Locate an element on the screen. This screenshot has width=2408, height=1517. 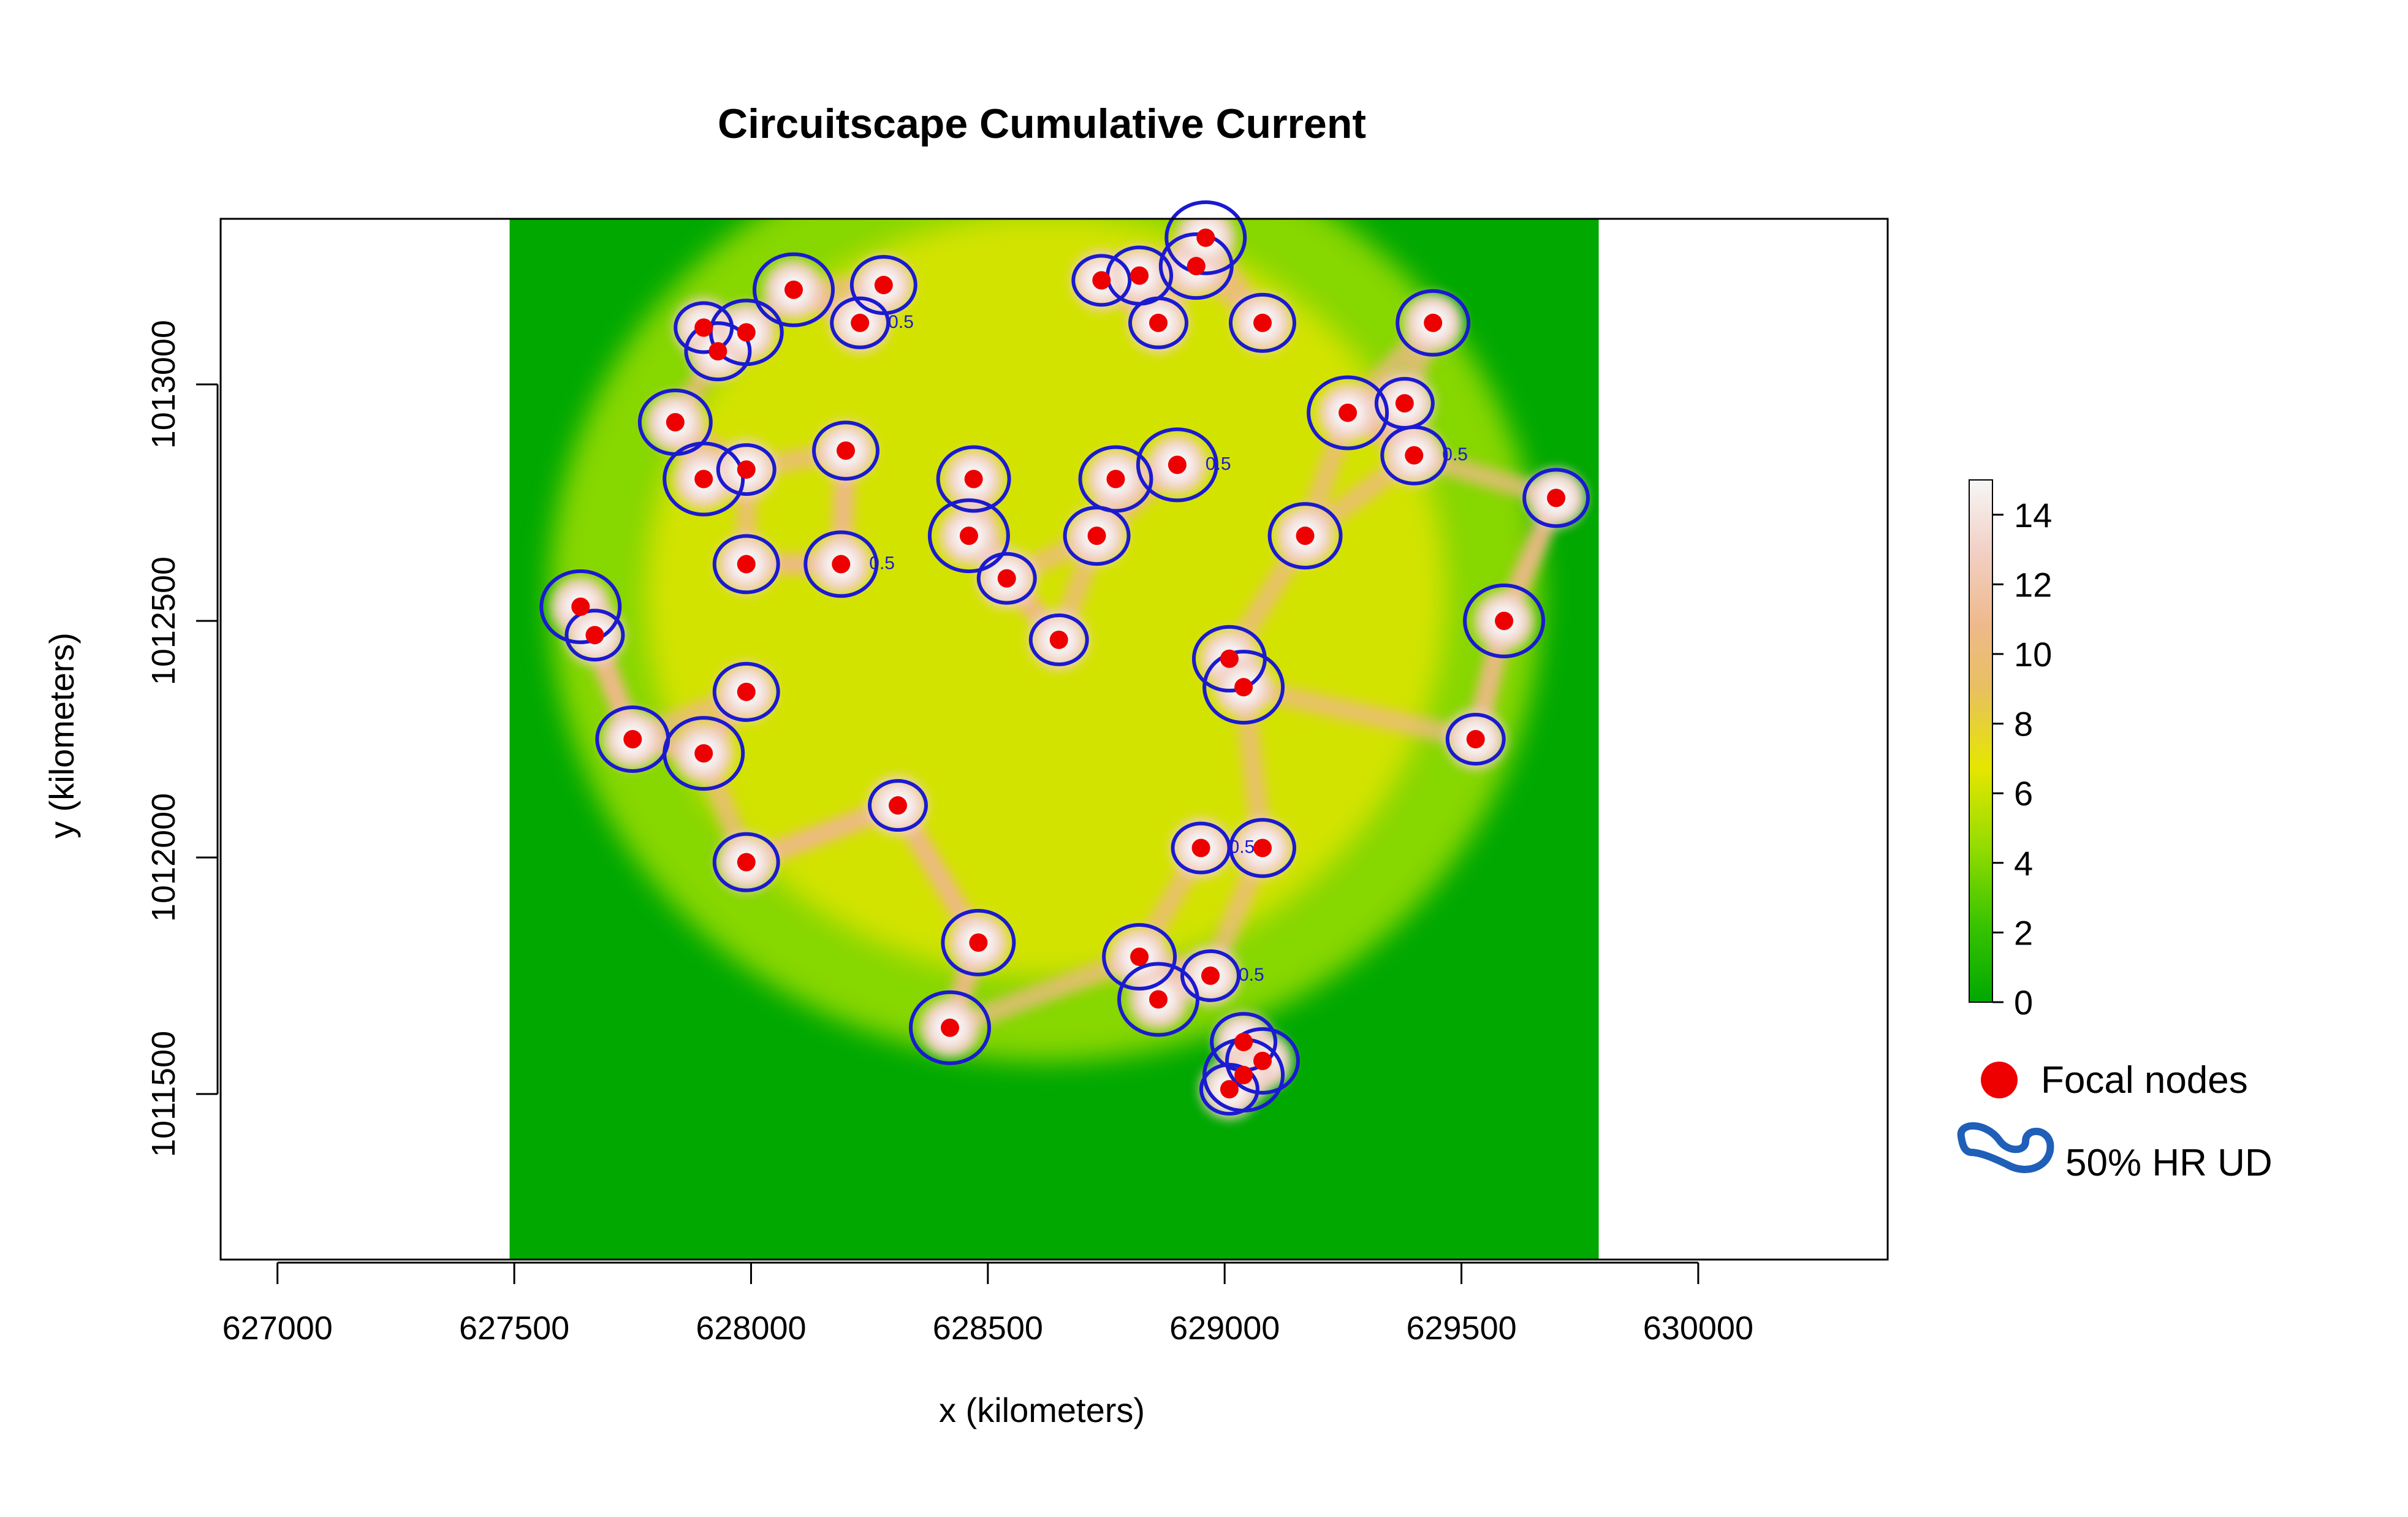
x-tick-label: 628500 is located at coordinates (988, 1328).